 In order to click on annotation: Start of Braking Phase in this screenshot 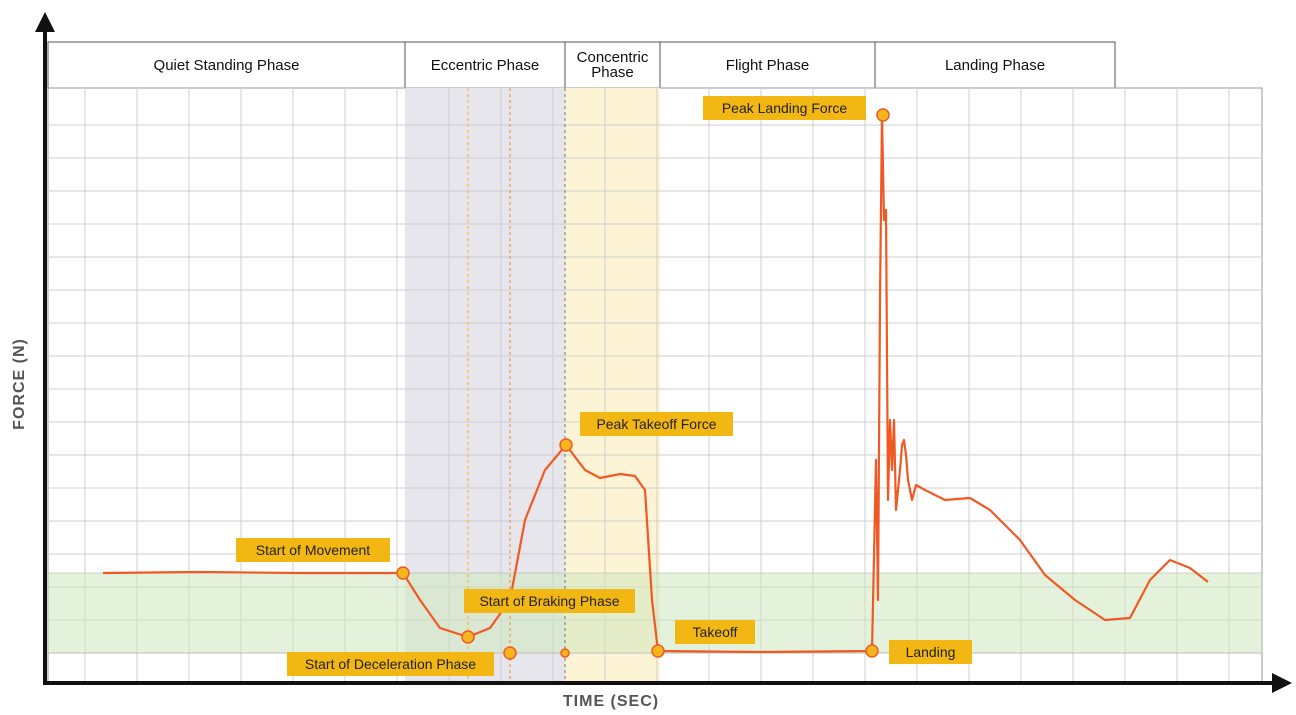, I will do `click(549, 601)`.